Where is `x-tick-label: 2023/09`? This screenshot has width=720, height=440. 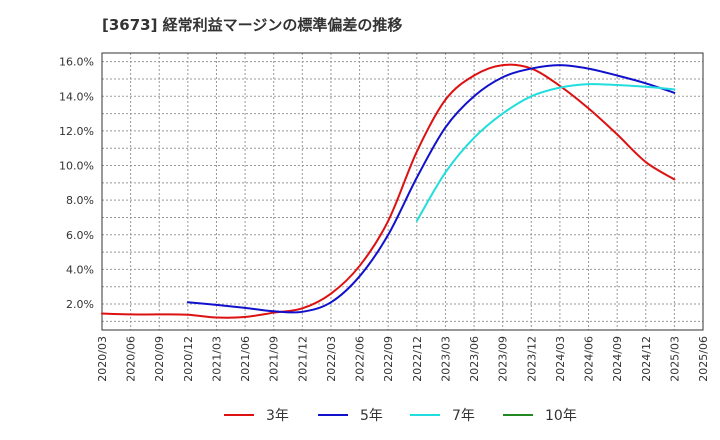
x-tick-label: 2023/09 is located at coordinates (503, 359).